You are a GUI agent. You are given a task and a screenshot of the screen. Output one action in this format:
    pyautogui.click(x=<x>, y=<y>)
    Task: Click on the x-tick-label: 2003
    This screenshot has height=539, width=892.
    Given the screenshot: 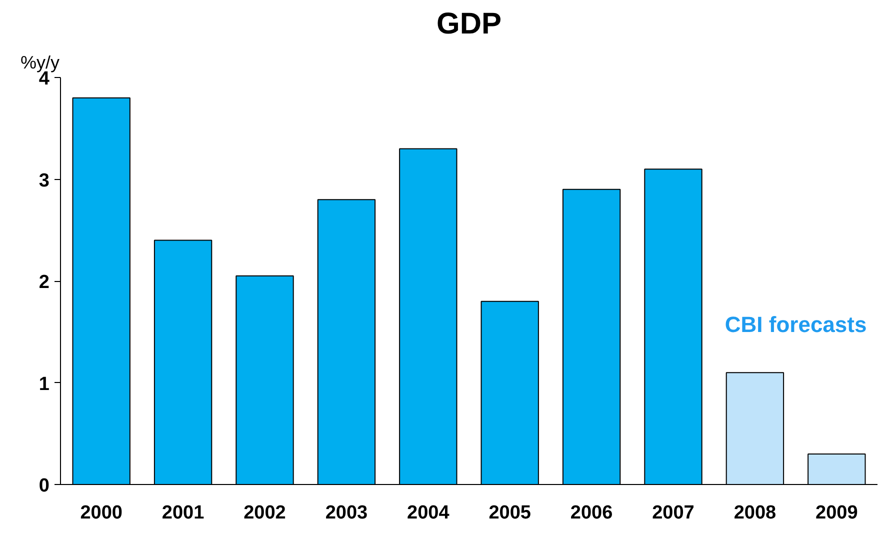 What is the action you would take?
    pyautogui.click(x=346, y=513)
    